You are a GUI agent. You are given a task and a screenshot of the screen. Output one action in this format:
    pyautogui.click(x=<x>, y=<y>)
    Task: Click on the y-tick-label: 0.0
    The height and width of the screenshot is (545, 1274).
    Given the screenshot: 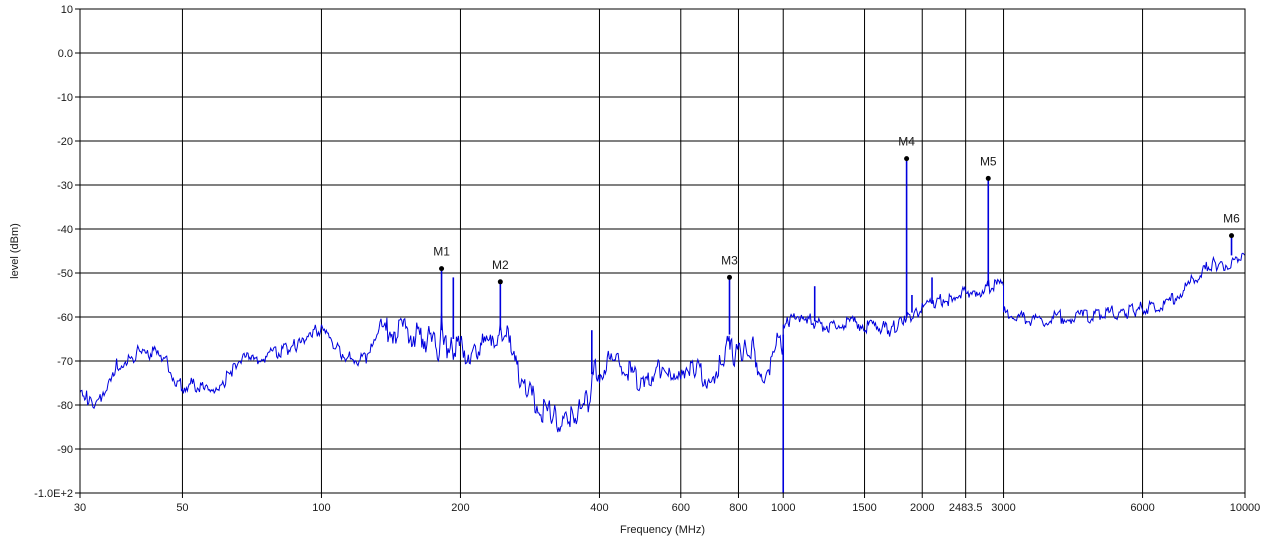 What is the action you would take?
    pyautogui.click(x=65, y=54)
    